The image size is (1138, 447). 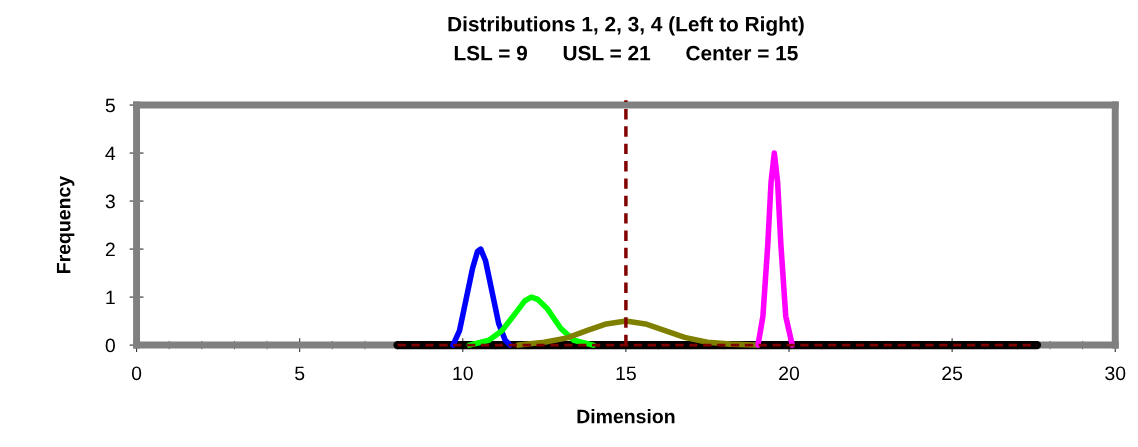 I want to click on x-tick-label: 5, so click(x=300, y=373).